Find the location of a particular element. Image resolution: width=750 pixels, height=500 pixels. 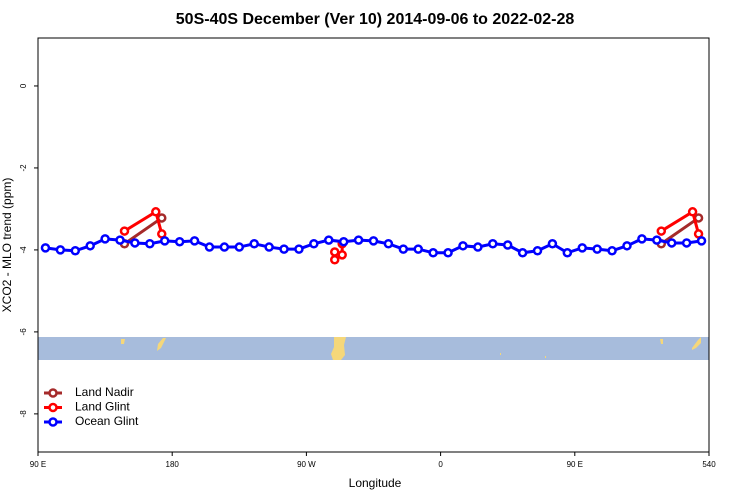

x-tick-label: 540 is located at coordinates (709, 464).